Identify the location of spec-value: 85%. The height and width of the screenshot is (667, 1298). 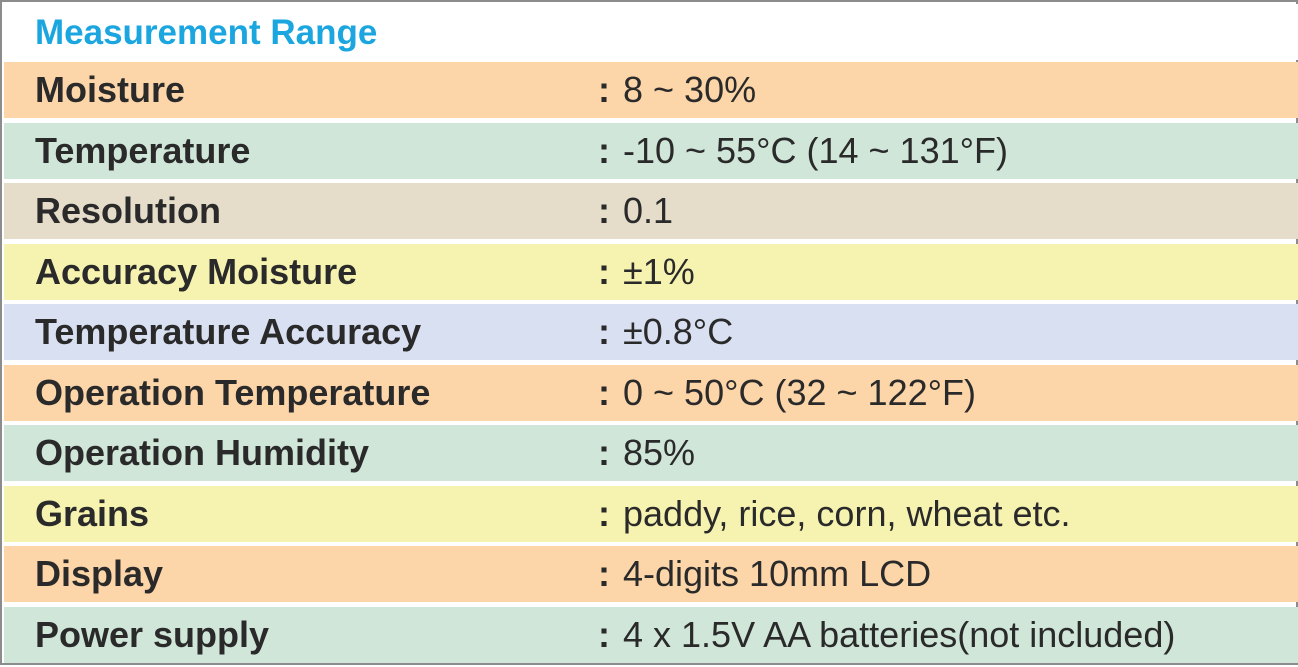
(659, 452).